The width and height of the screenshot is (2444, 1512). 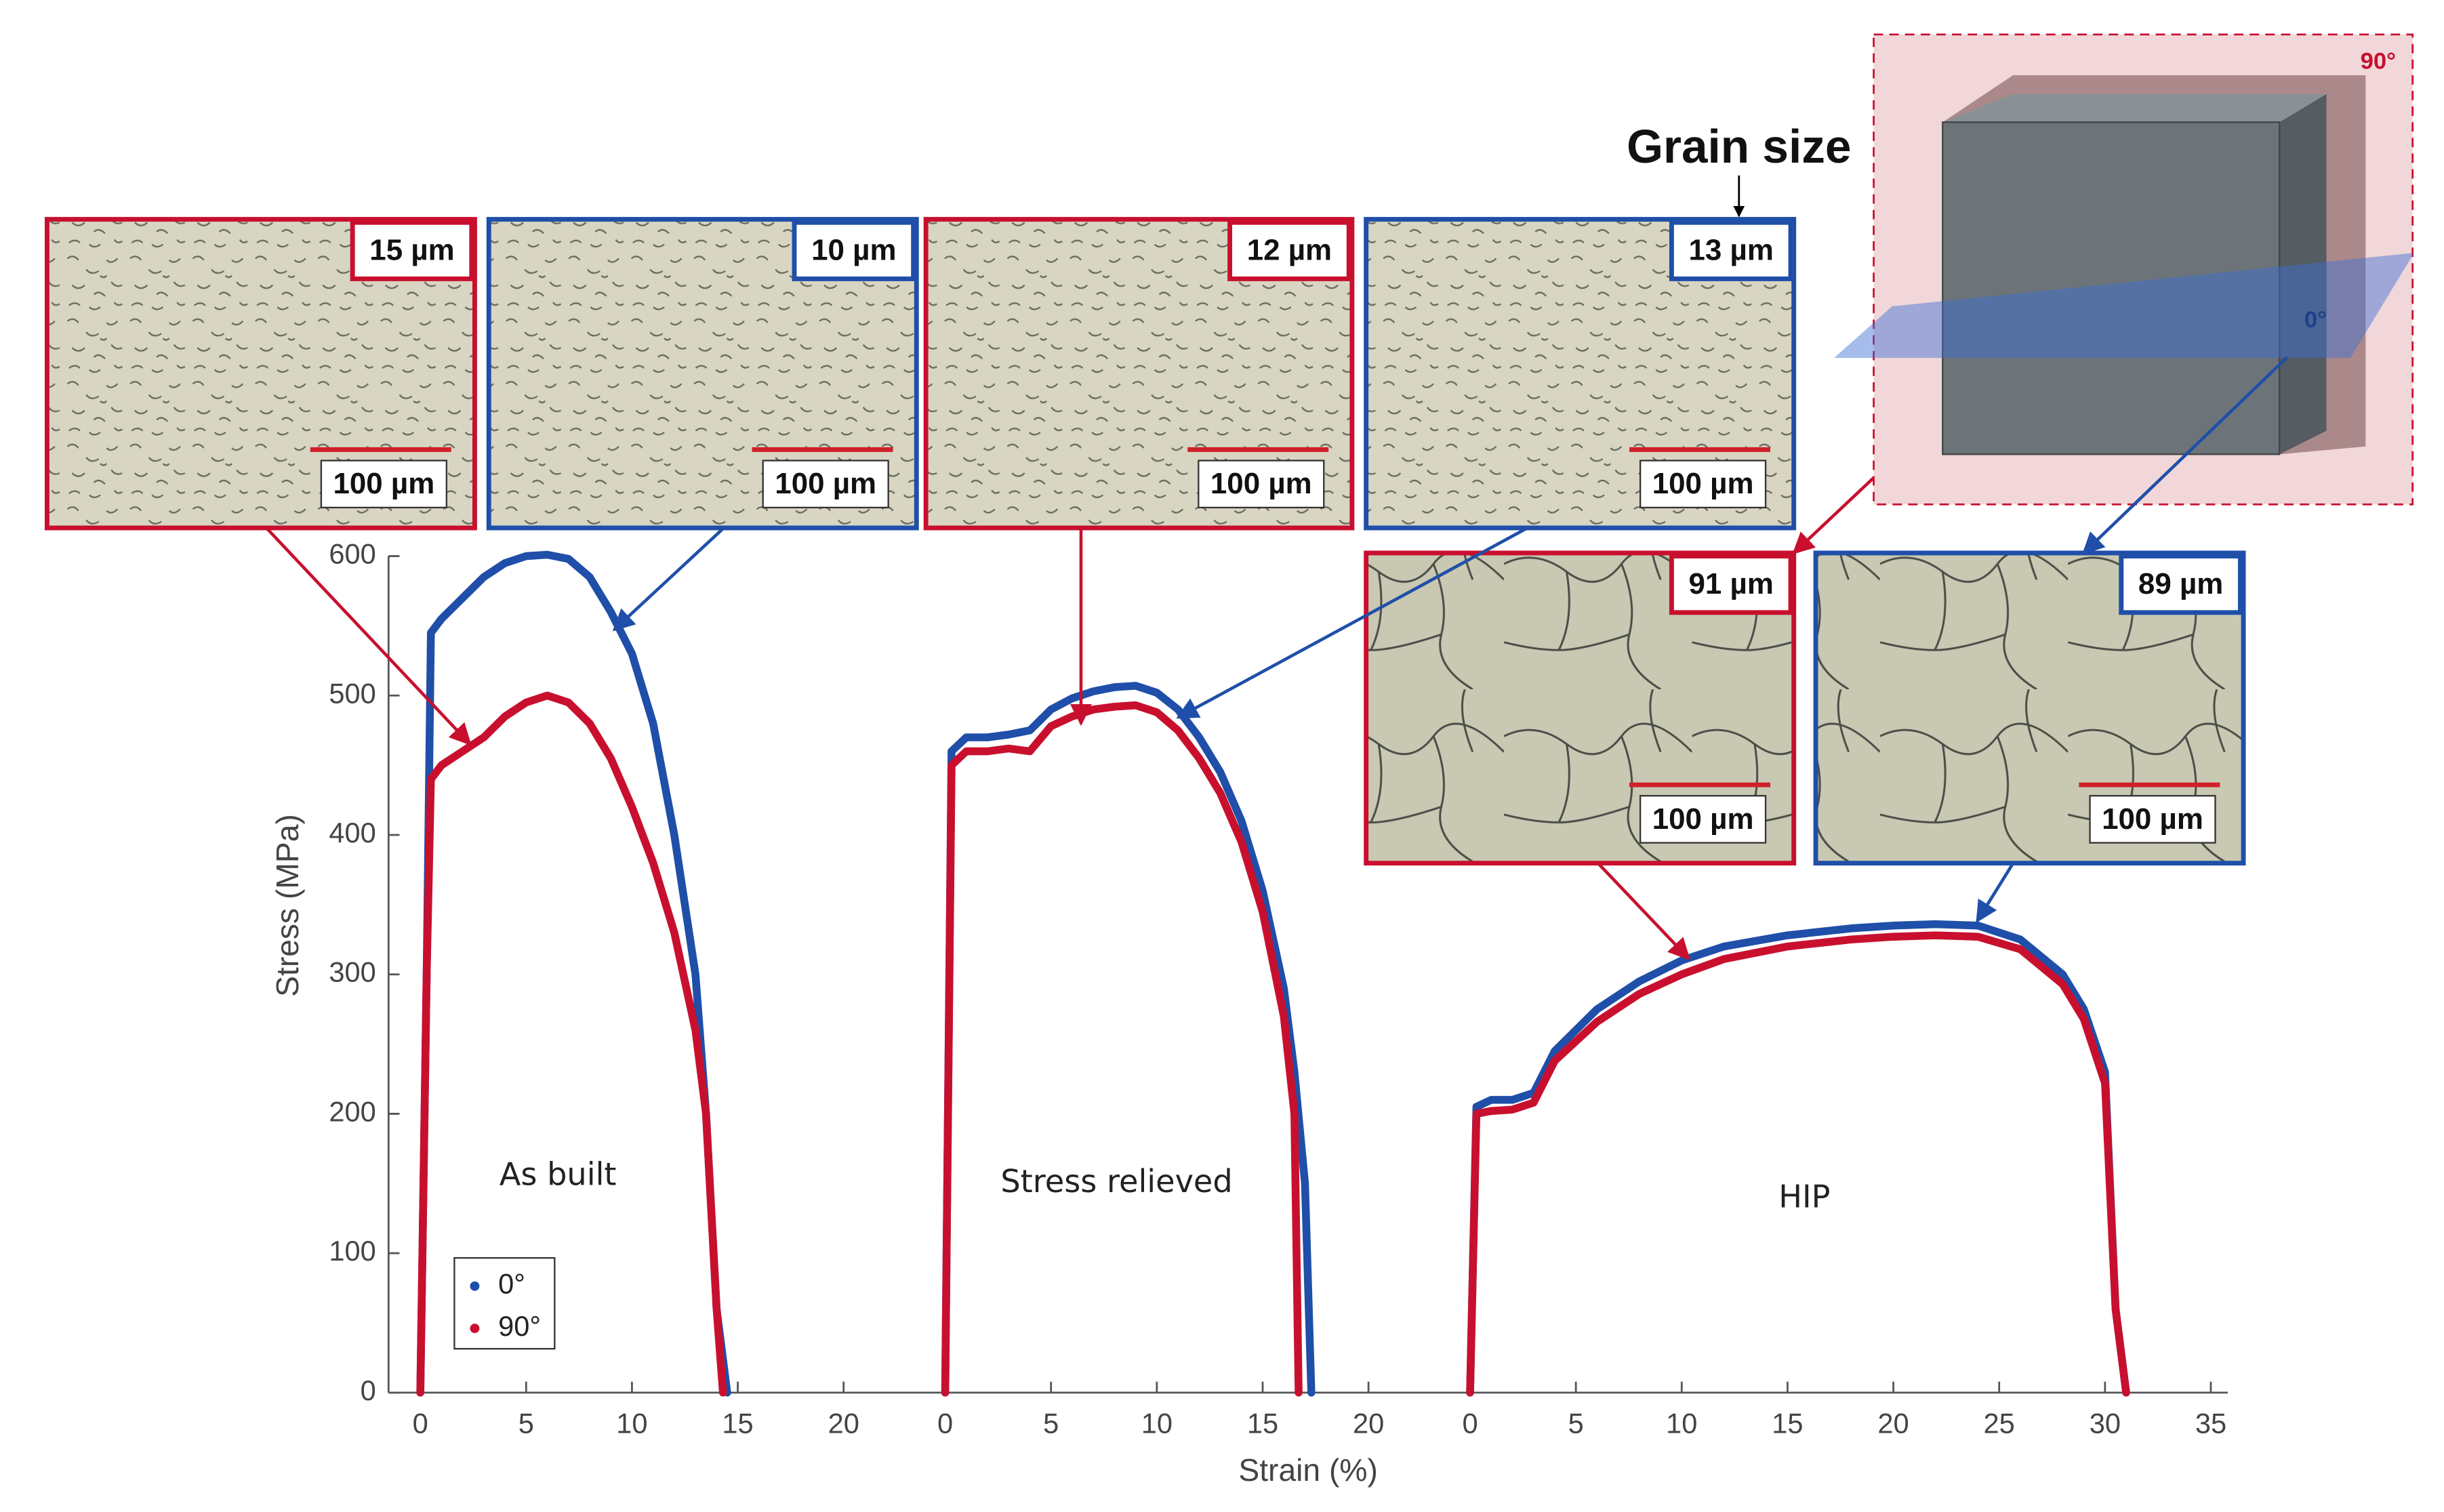 I want to click on y-tick-label: 400, so click(x=352, y=833).